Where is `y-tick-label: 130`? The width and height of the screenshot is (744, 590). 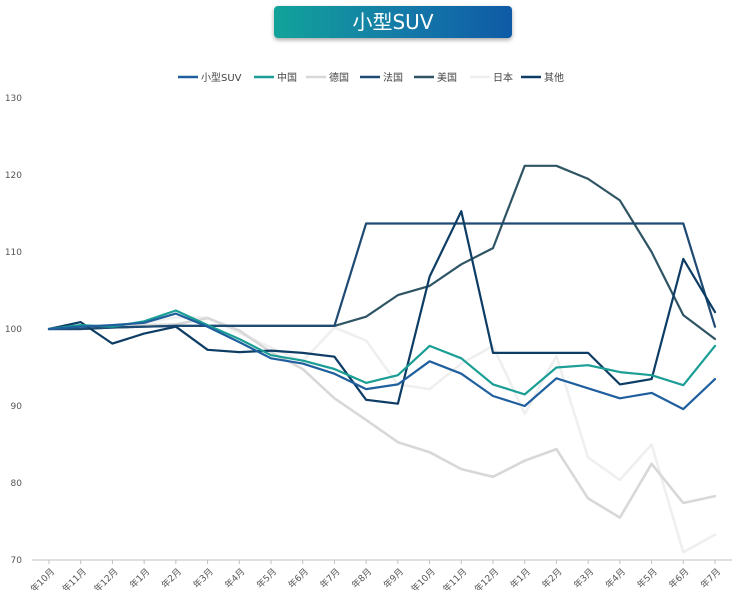
y-tick-label: 130 is located at coordinates (13, 99).